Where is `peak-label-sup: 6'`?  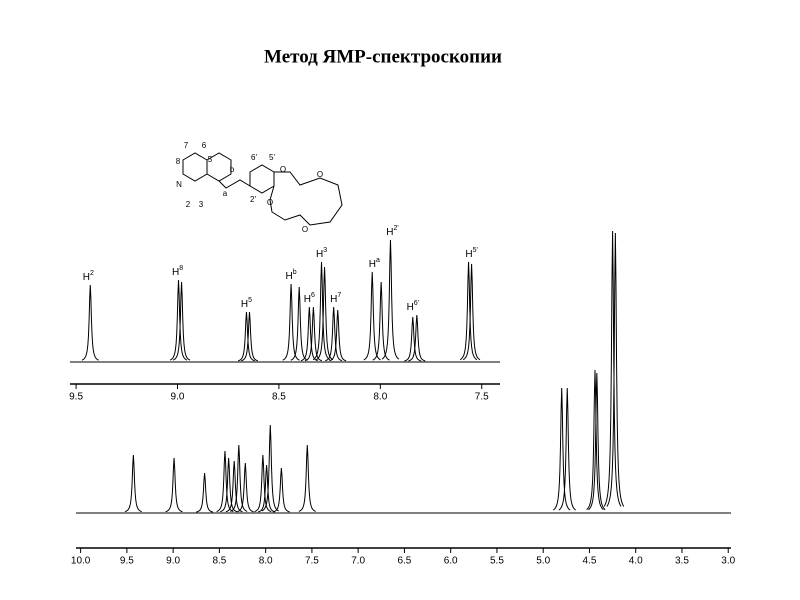
peak-label-sup: 6' is located at coordinates (416, 303).